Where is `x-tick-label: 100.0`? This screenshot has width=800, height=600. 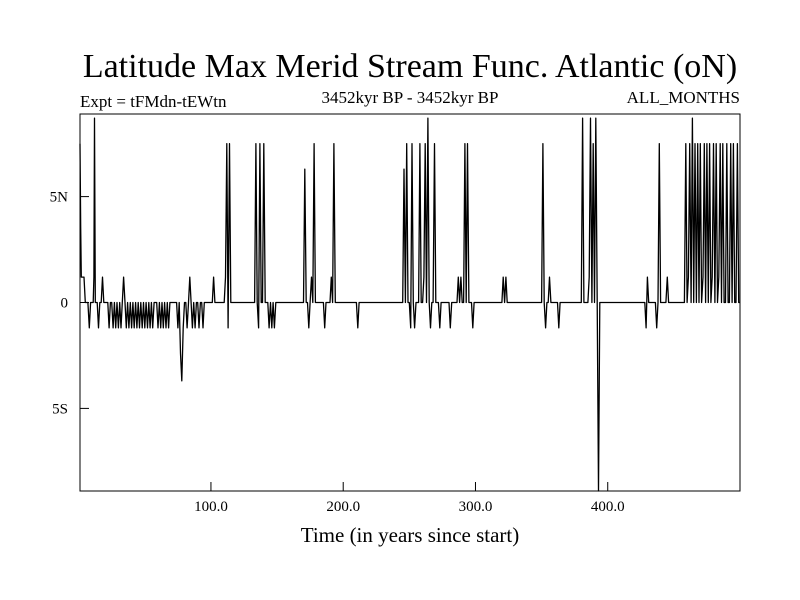 x-tick-label: 100.0 is located at coordinates (211, 507).